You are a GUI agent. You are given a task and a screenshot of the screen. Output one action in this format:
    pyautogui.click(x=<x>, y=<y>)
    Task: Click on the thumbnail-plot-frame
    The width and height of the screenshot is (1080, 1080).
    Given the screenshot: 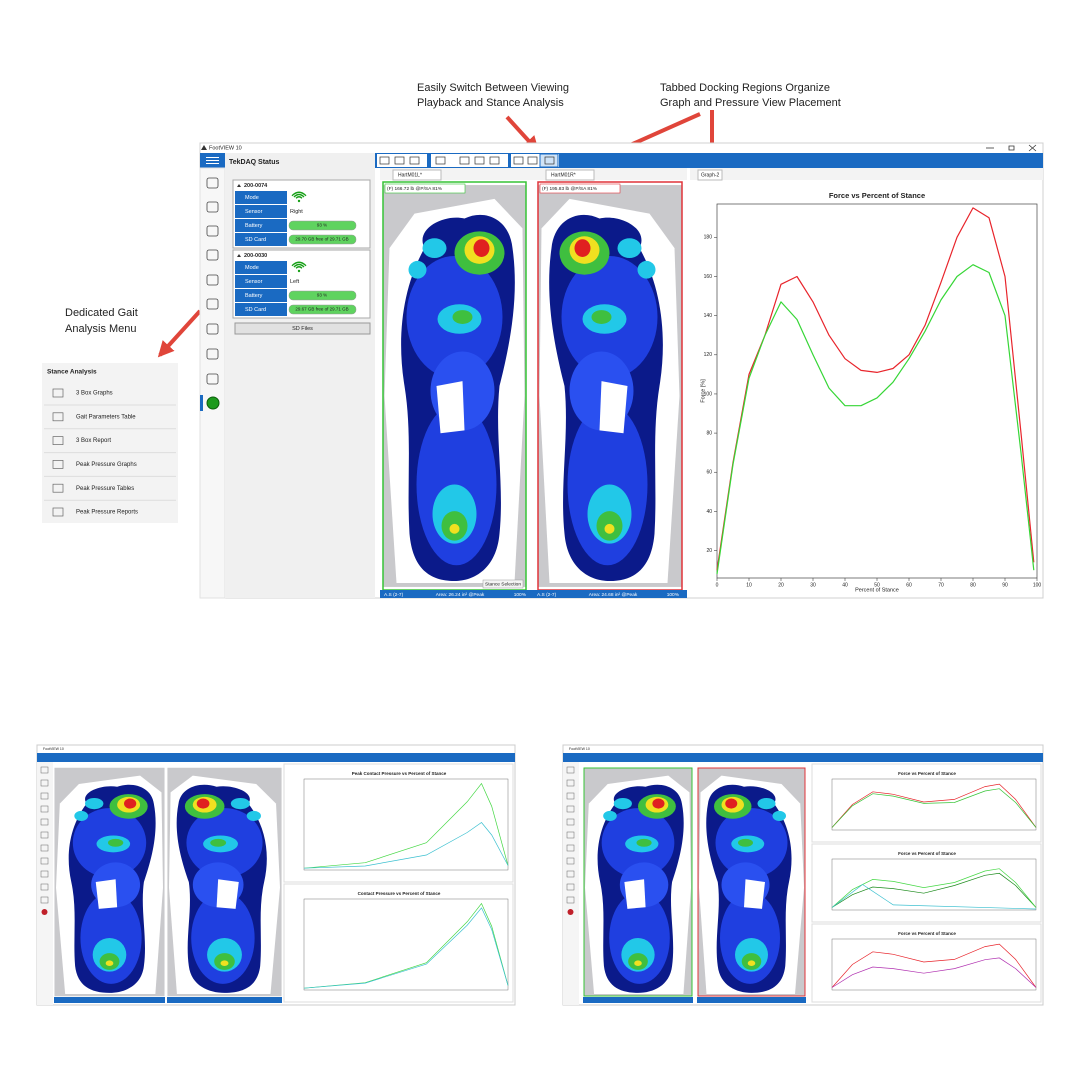 What is the action you would take?
    pyautogui.click(x=406, y=824)
    